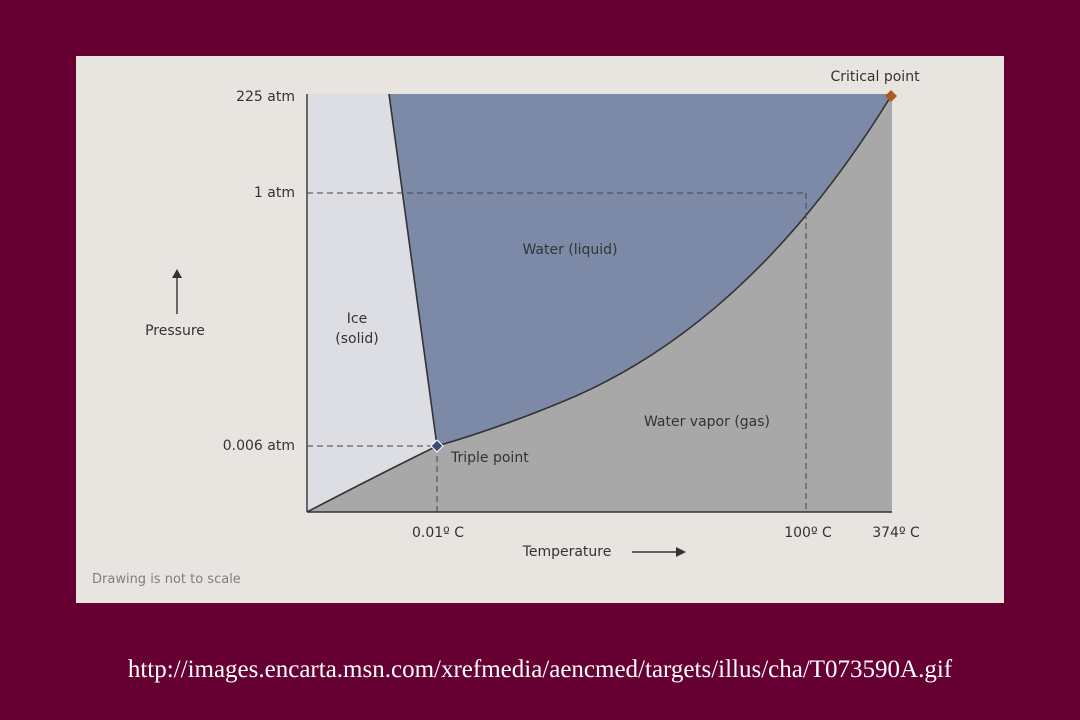 Image resolution: width=1080 pixels, height=720 pixels. Describe the element at coordinates (808, 533) in the screenshot. I see `temperature-tick-100: 100º C` at that location.